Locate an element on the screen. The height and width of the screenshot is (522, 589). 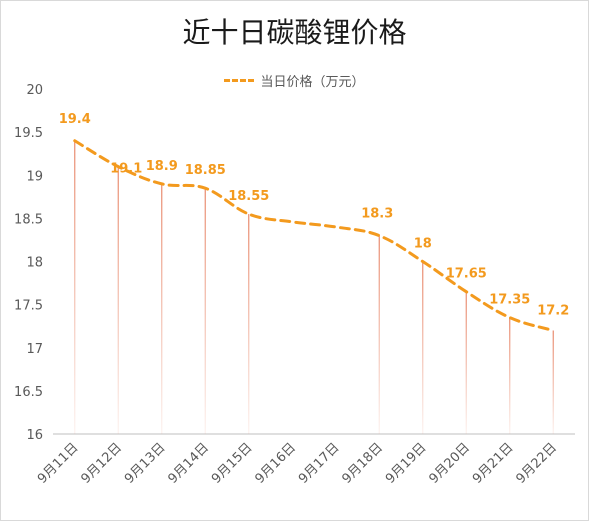
x-tick-label: 9月18日 is located at coordinates (363, 463).